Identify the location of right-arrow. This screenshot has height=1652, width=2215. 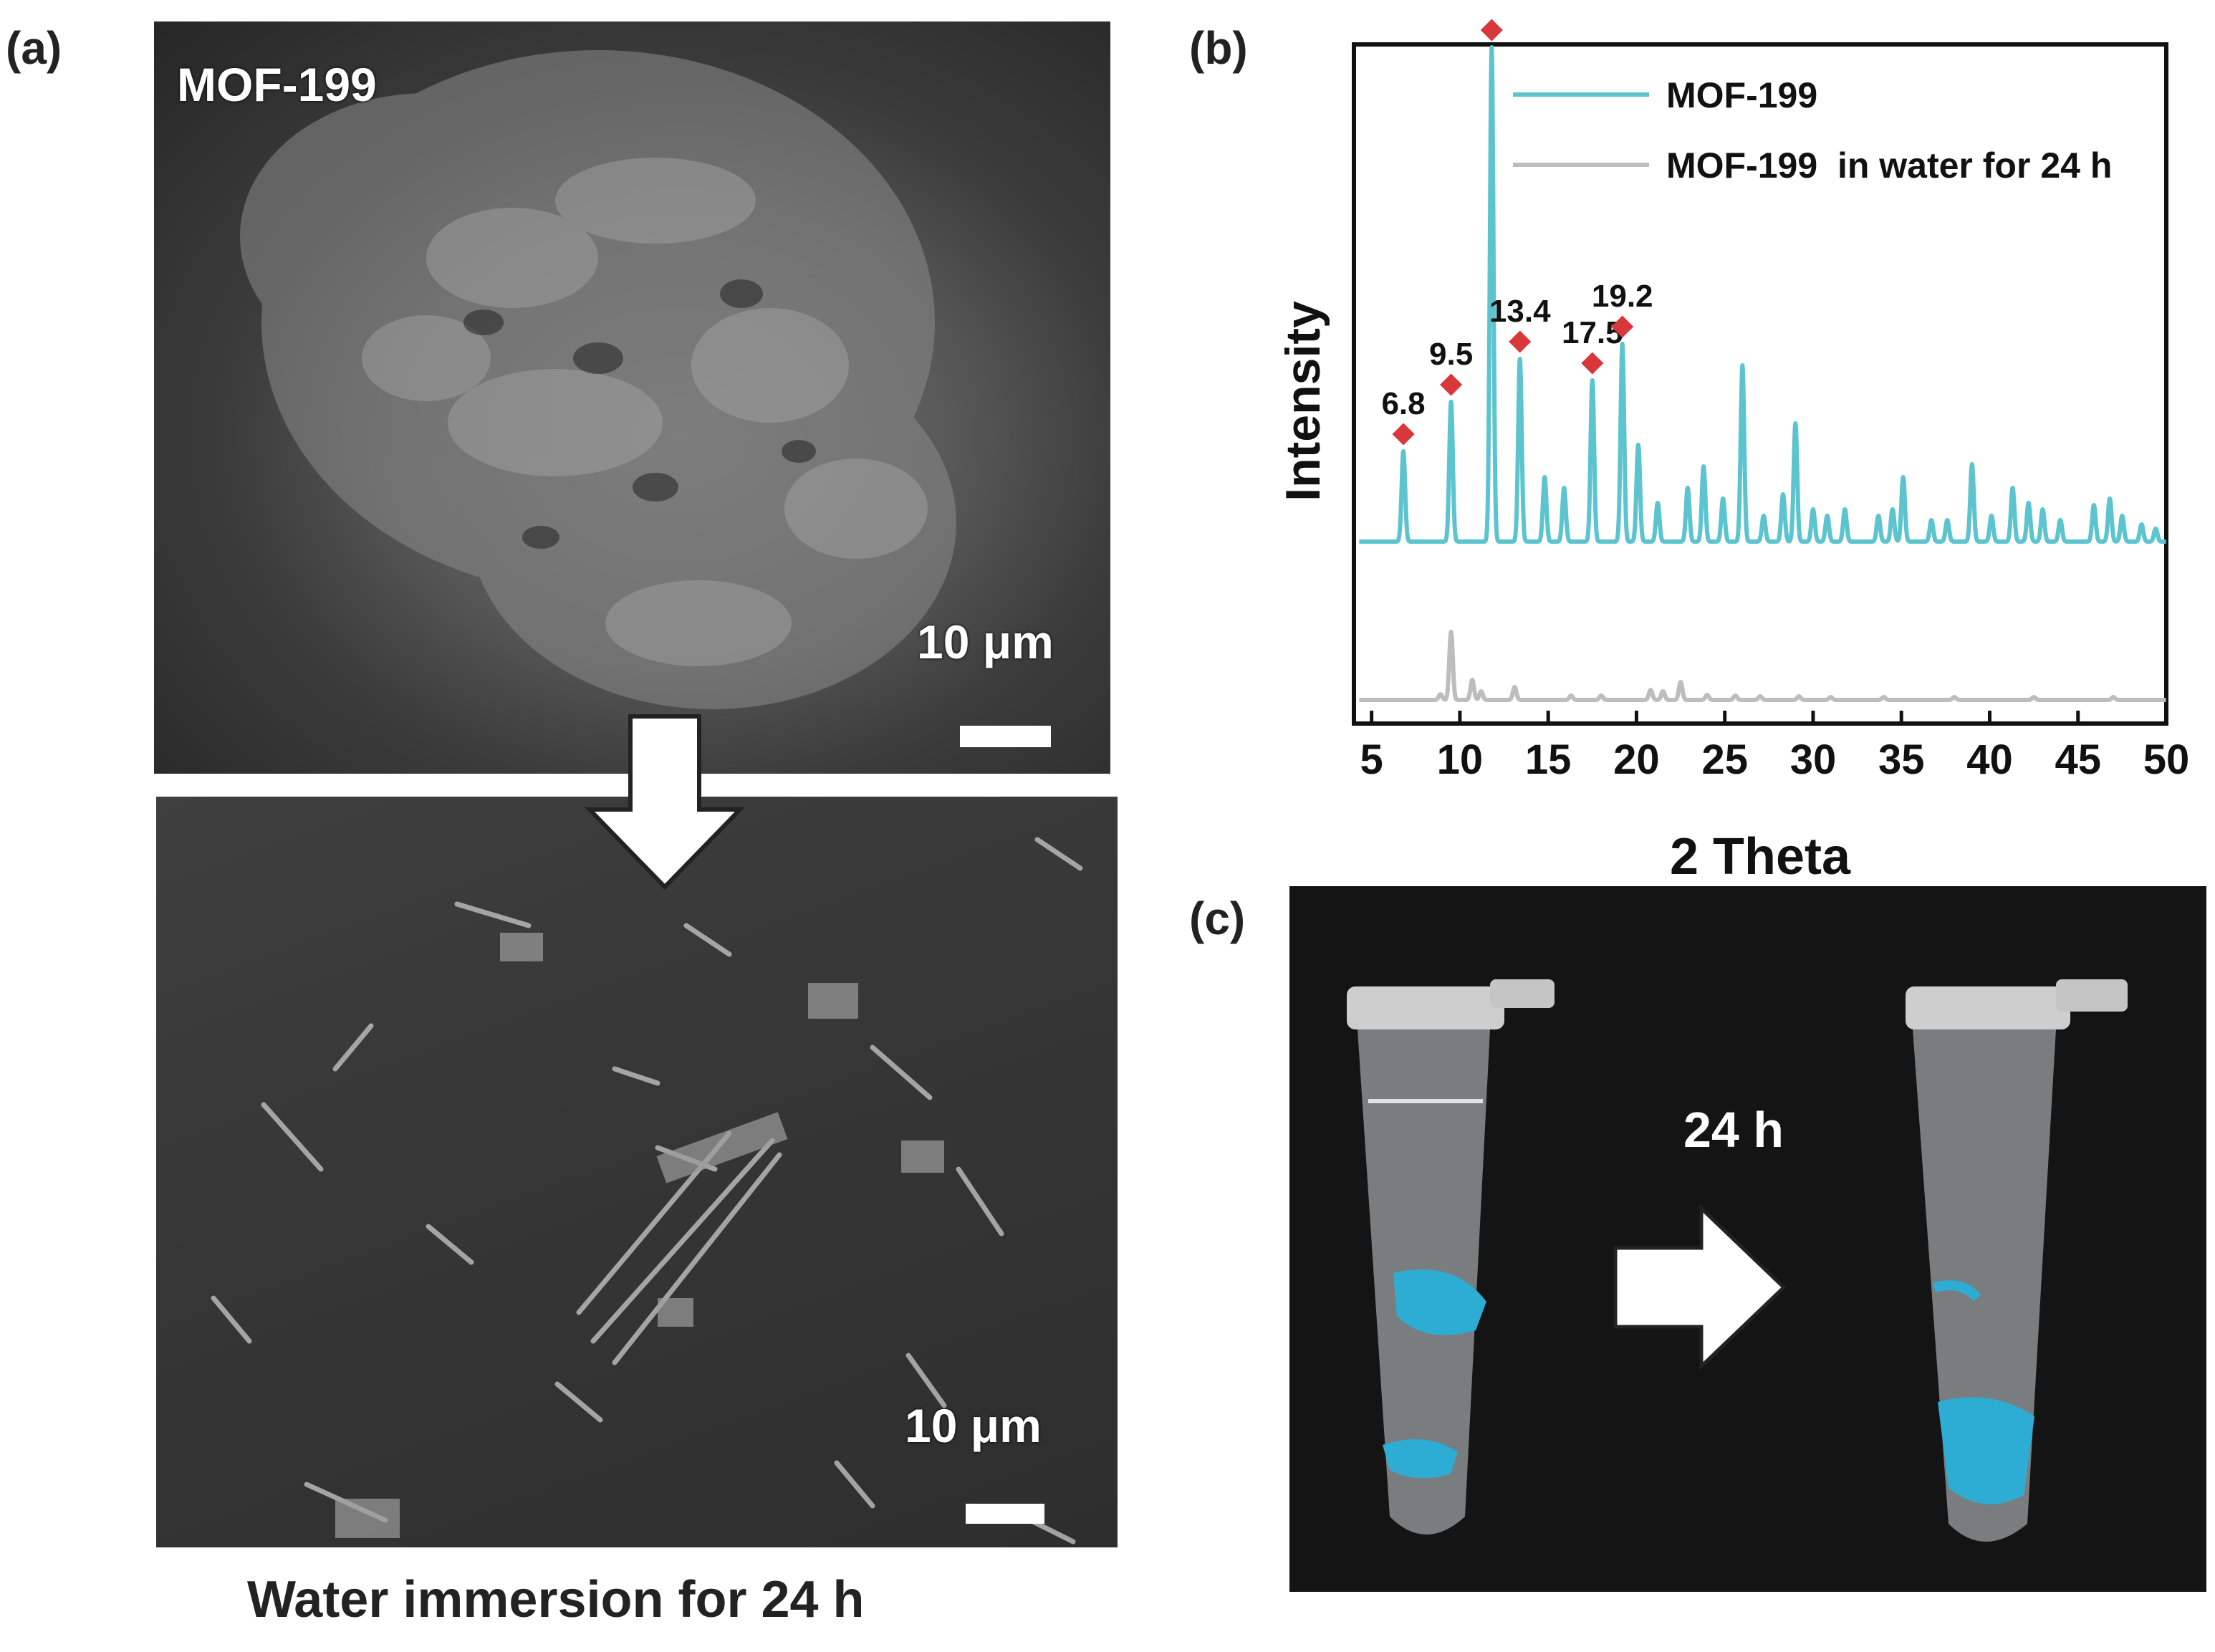
(1700, 1287).